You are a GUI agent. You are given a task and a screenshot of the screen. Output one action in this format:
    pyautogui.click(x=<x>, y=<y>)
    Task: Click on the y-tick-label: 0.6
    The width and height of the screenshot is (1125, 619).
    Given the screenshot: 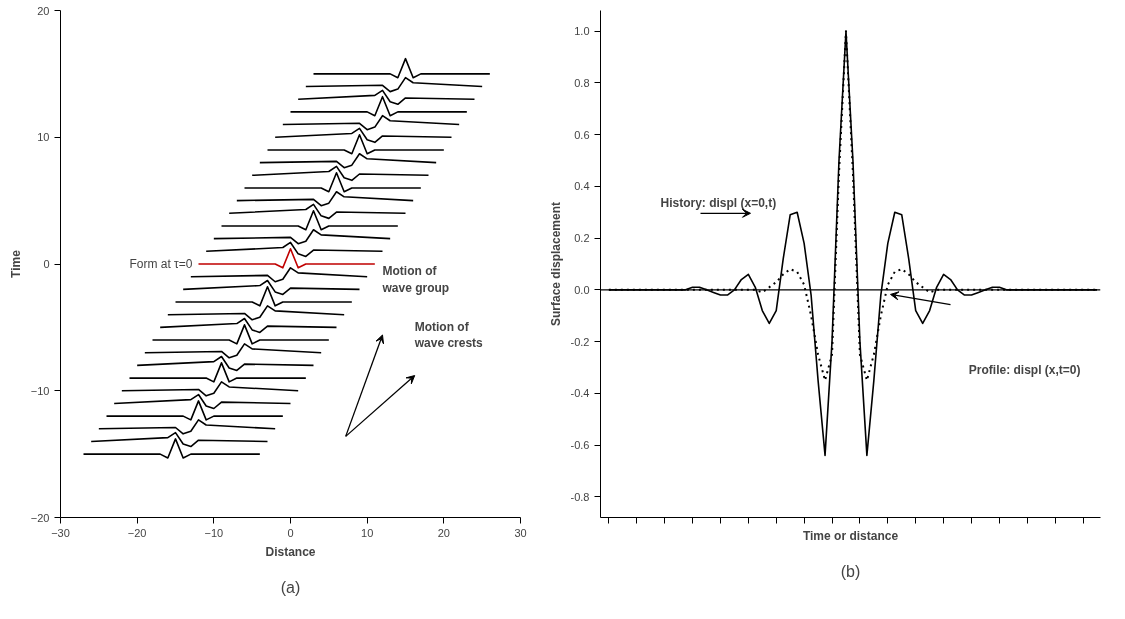 What is the action you would take?
    pyautogui.click(x=582, y=134)
    